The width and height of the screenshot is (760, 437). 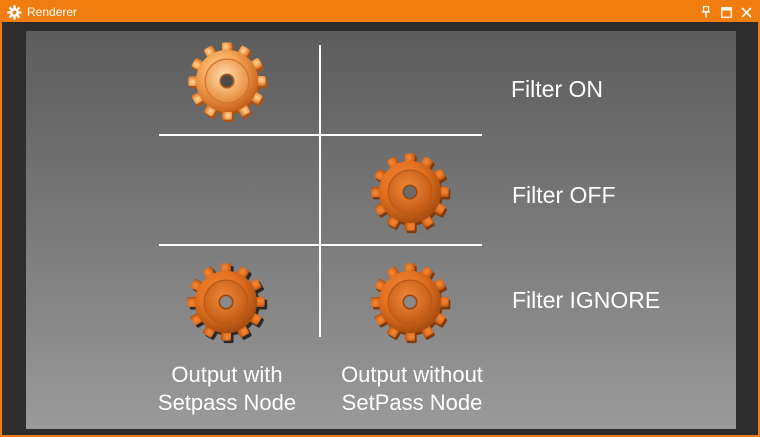 What do you see at coordinates (227, 389) in the screenshot?
I see `column-caption-with-setpass: Output with Setpass Node` at bounding box center [227, 389].